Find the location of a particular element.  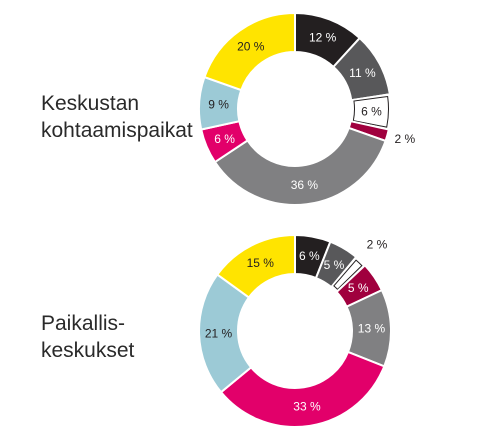

slice-label: 33 % is located at coordinates (307, 407).